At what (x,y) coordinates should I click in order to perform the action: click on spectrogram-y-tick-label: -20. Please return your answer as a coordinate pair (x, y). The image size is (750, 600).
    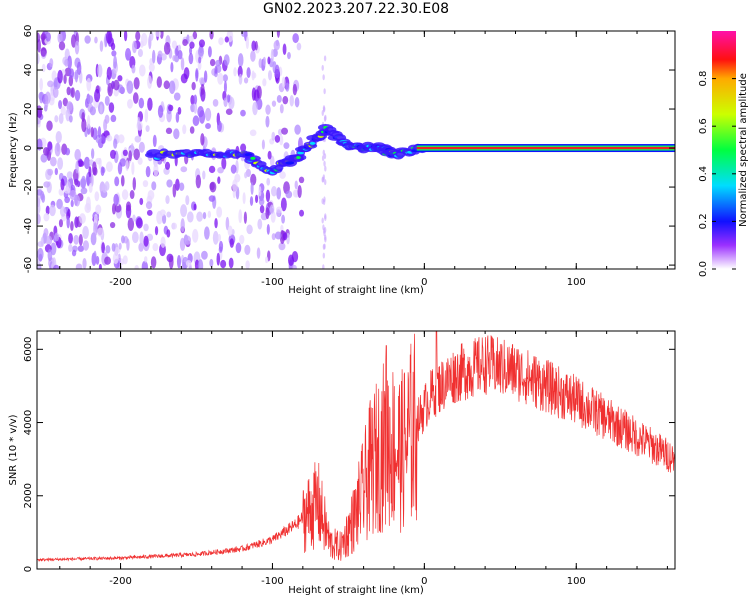
    Looking at the image, I should click on (28, 187).